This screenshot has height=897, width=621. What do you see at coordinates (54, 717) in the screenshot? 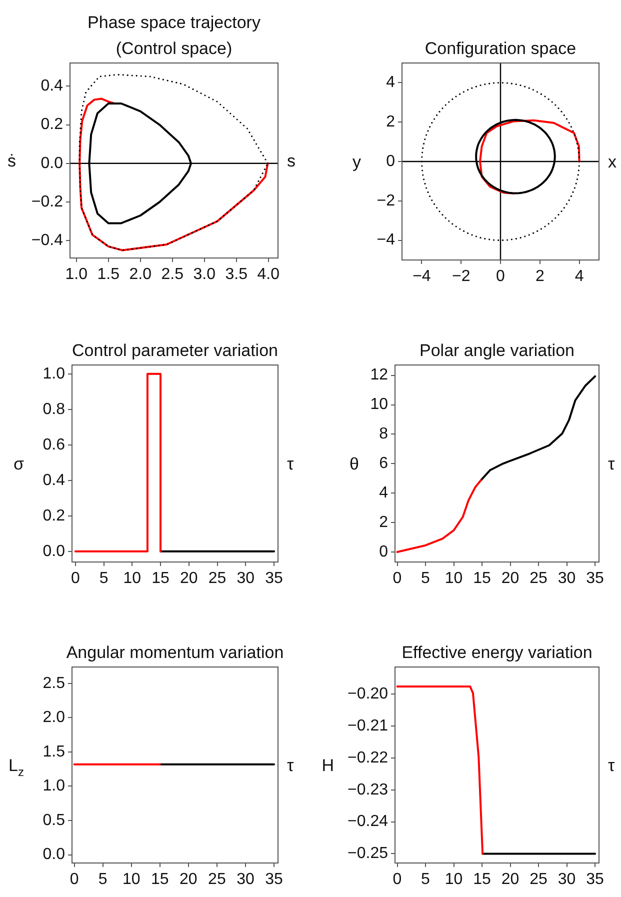
I see `y-tick-label: 2.0` at bounding box center [54, 717].